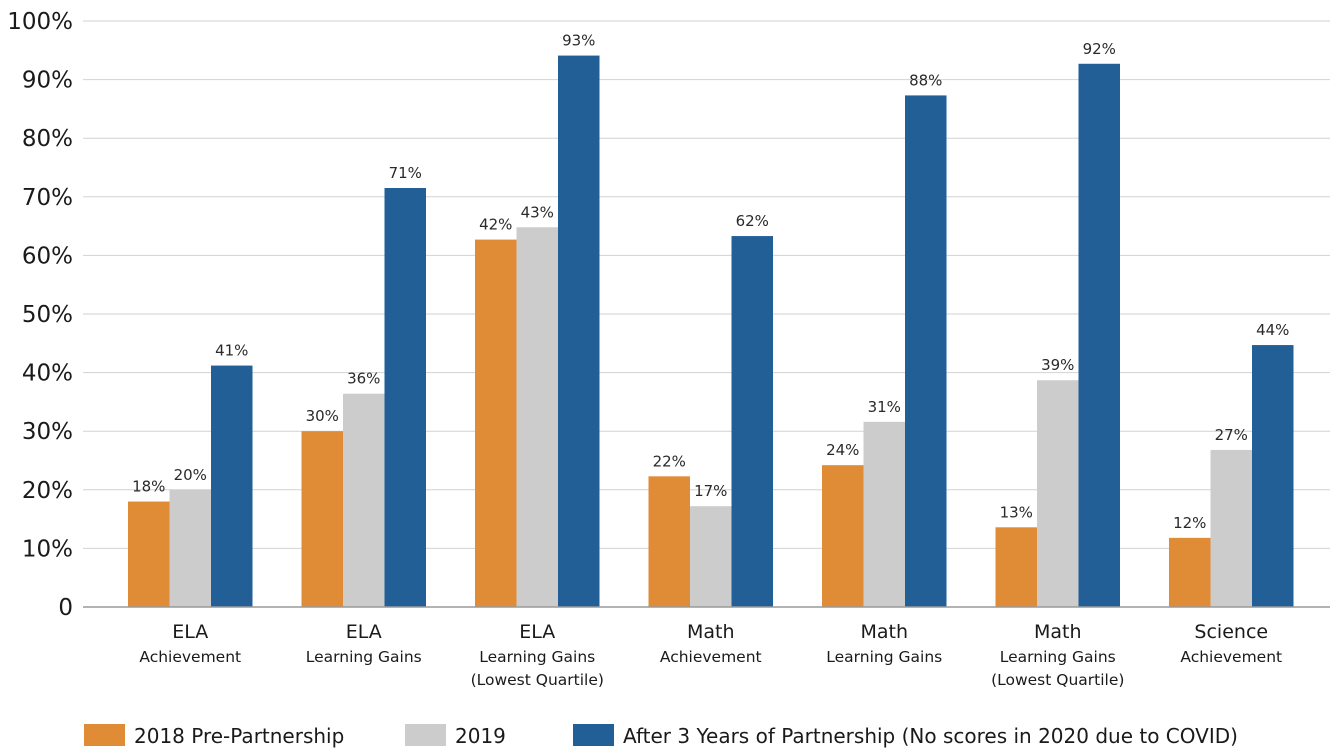 The height and width of the screenshot is (748, 1340). What do you see at coordinates (1099, 49) in the screenshot?
I see `value-label: 92%` at bounding box center [1099, 49].